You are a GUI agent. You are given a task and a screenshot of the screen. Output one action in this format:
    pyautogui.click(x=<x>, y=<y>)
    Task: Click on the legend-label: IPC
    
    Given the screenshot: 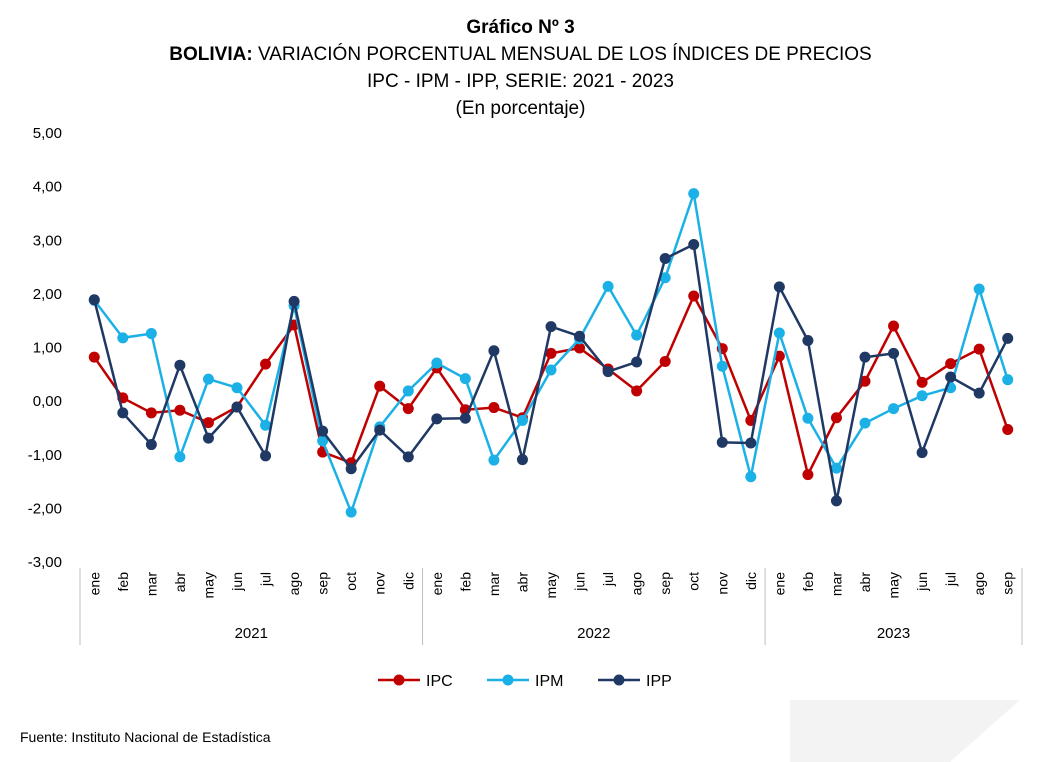 What is the action you would take?
    pyautogui.click(x=439, y=681)
    